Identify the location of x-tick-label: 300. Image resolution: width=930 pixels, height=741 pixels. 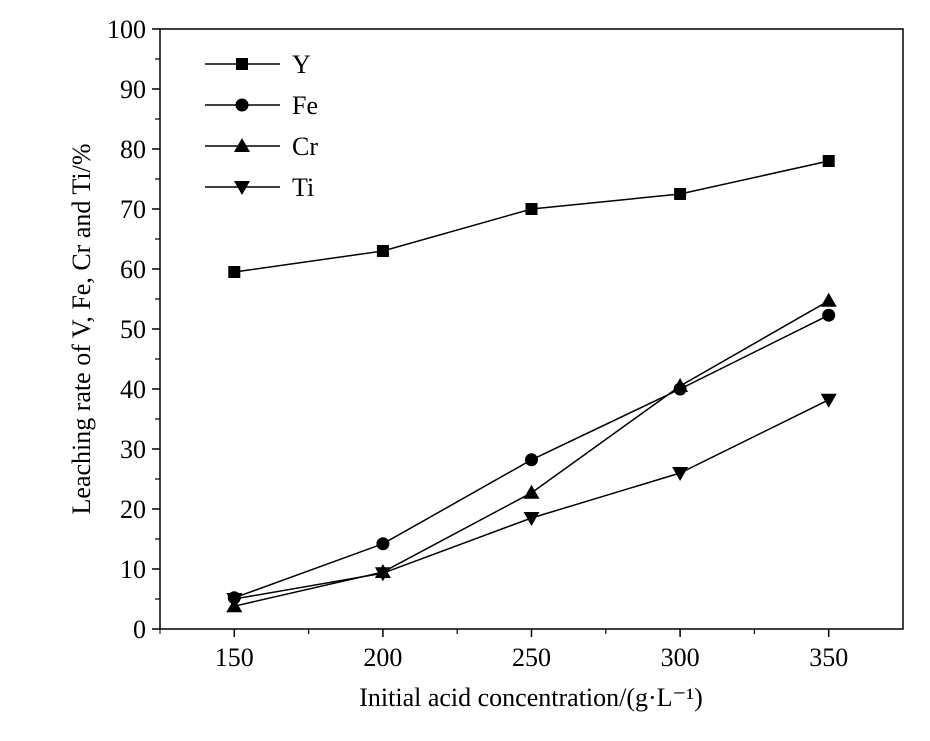
(680, 657).